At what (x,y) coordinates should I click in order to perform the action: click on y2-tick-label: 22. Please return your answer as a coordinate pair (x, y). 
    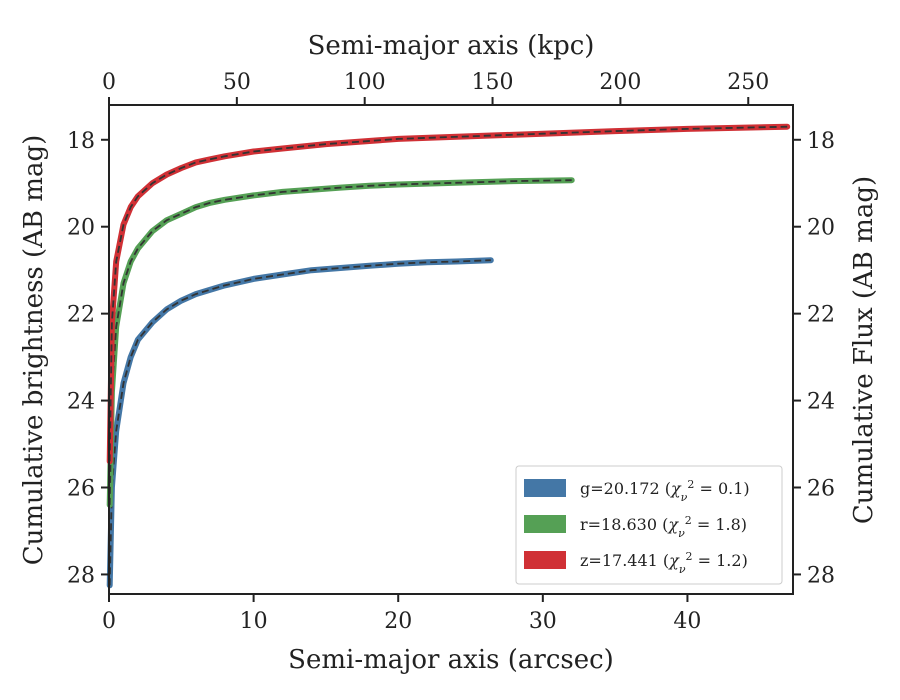
    Looking at the image, I should click on (821, 315).